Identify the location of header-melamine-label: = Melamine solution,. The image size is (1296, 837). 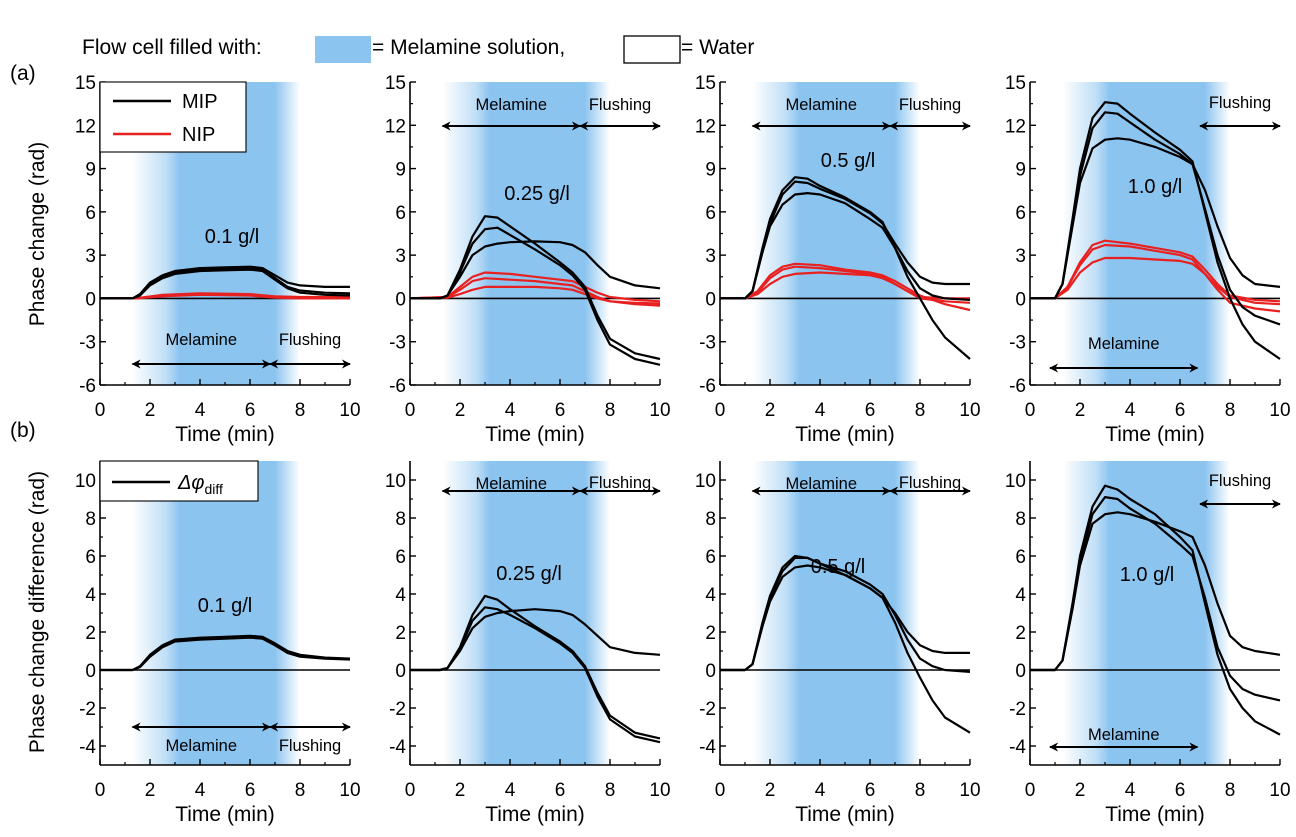
(468, 47).